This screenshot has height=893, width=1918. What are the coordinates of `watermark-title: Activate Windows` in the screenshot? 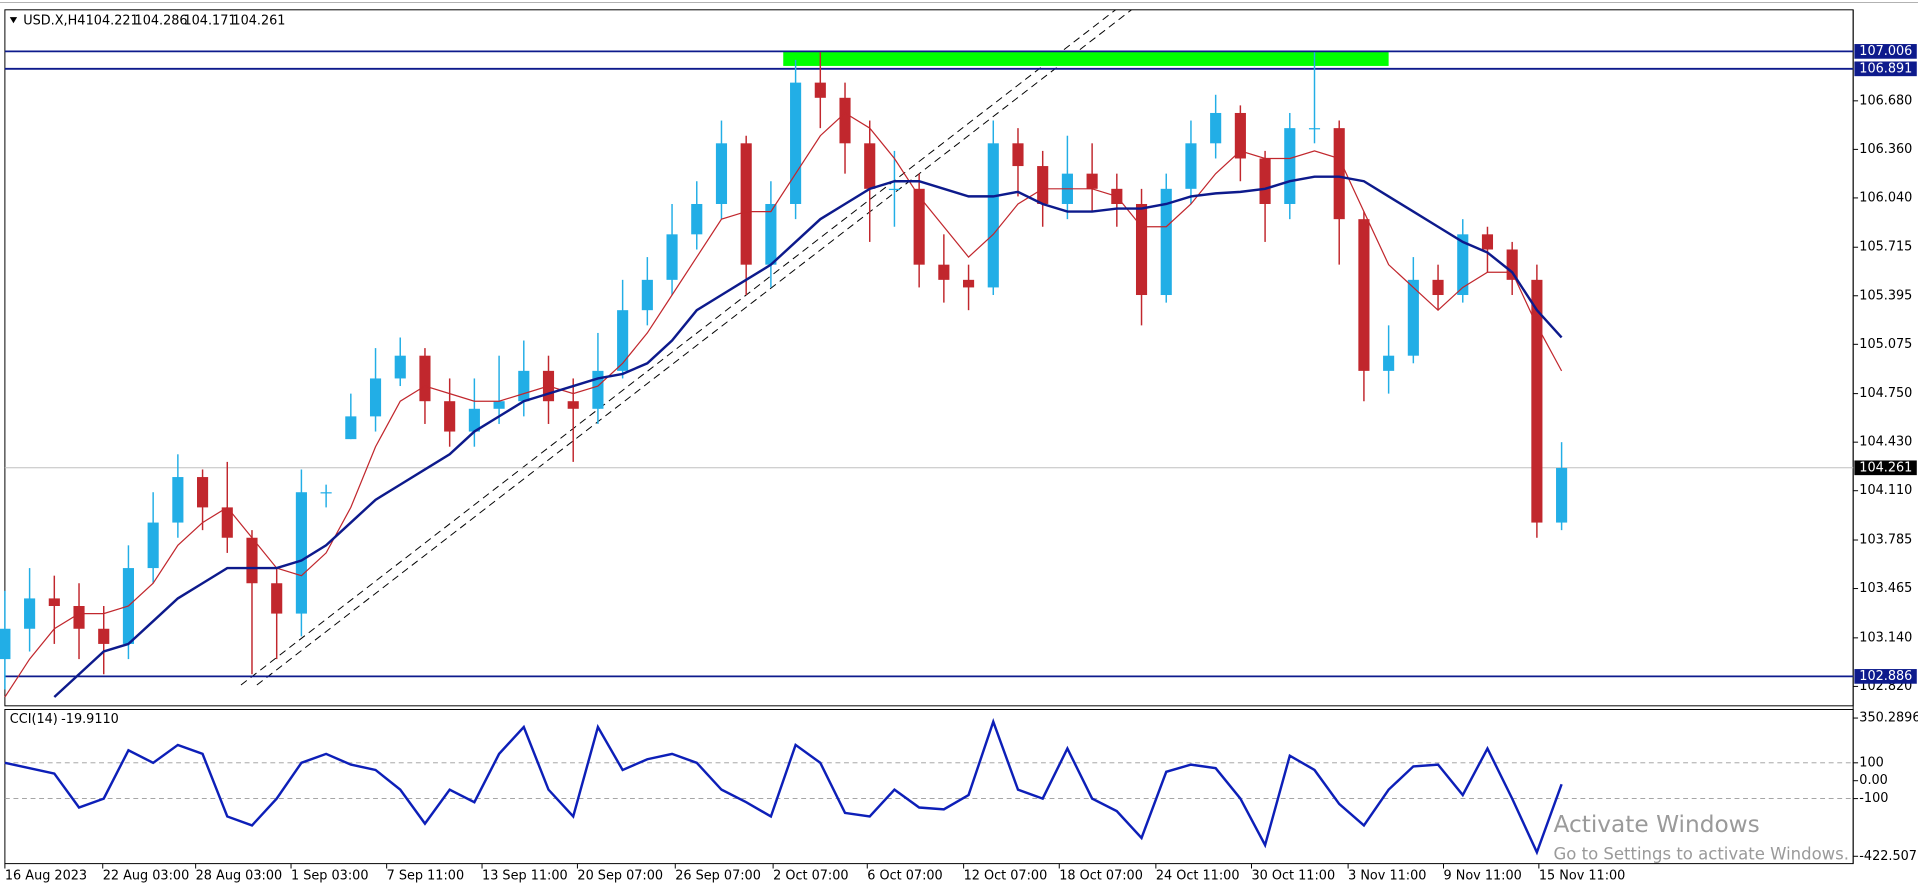 It's located at (1656, 824).